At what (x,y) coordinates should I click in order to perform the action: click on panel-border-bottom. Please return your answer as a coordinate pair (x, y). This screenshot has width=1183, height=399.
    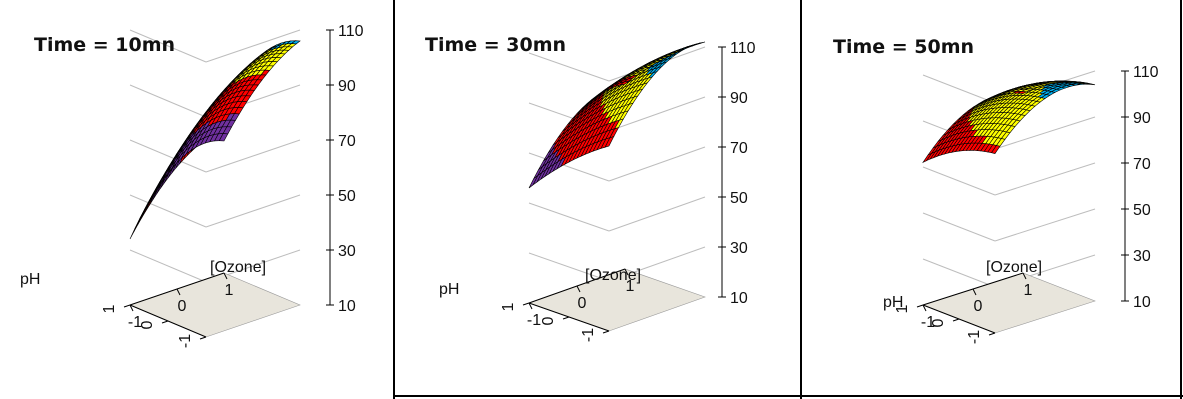
    Looking at the image, I should click on (789, 396).